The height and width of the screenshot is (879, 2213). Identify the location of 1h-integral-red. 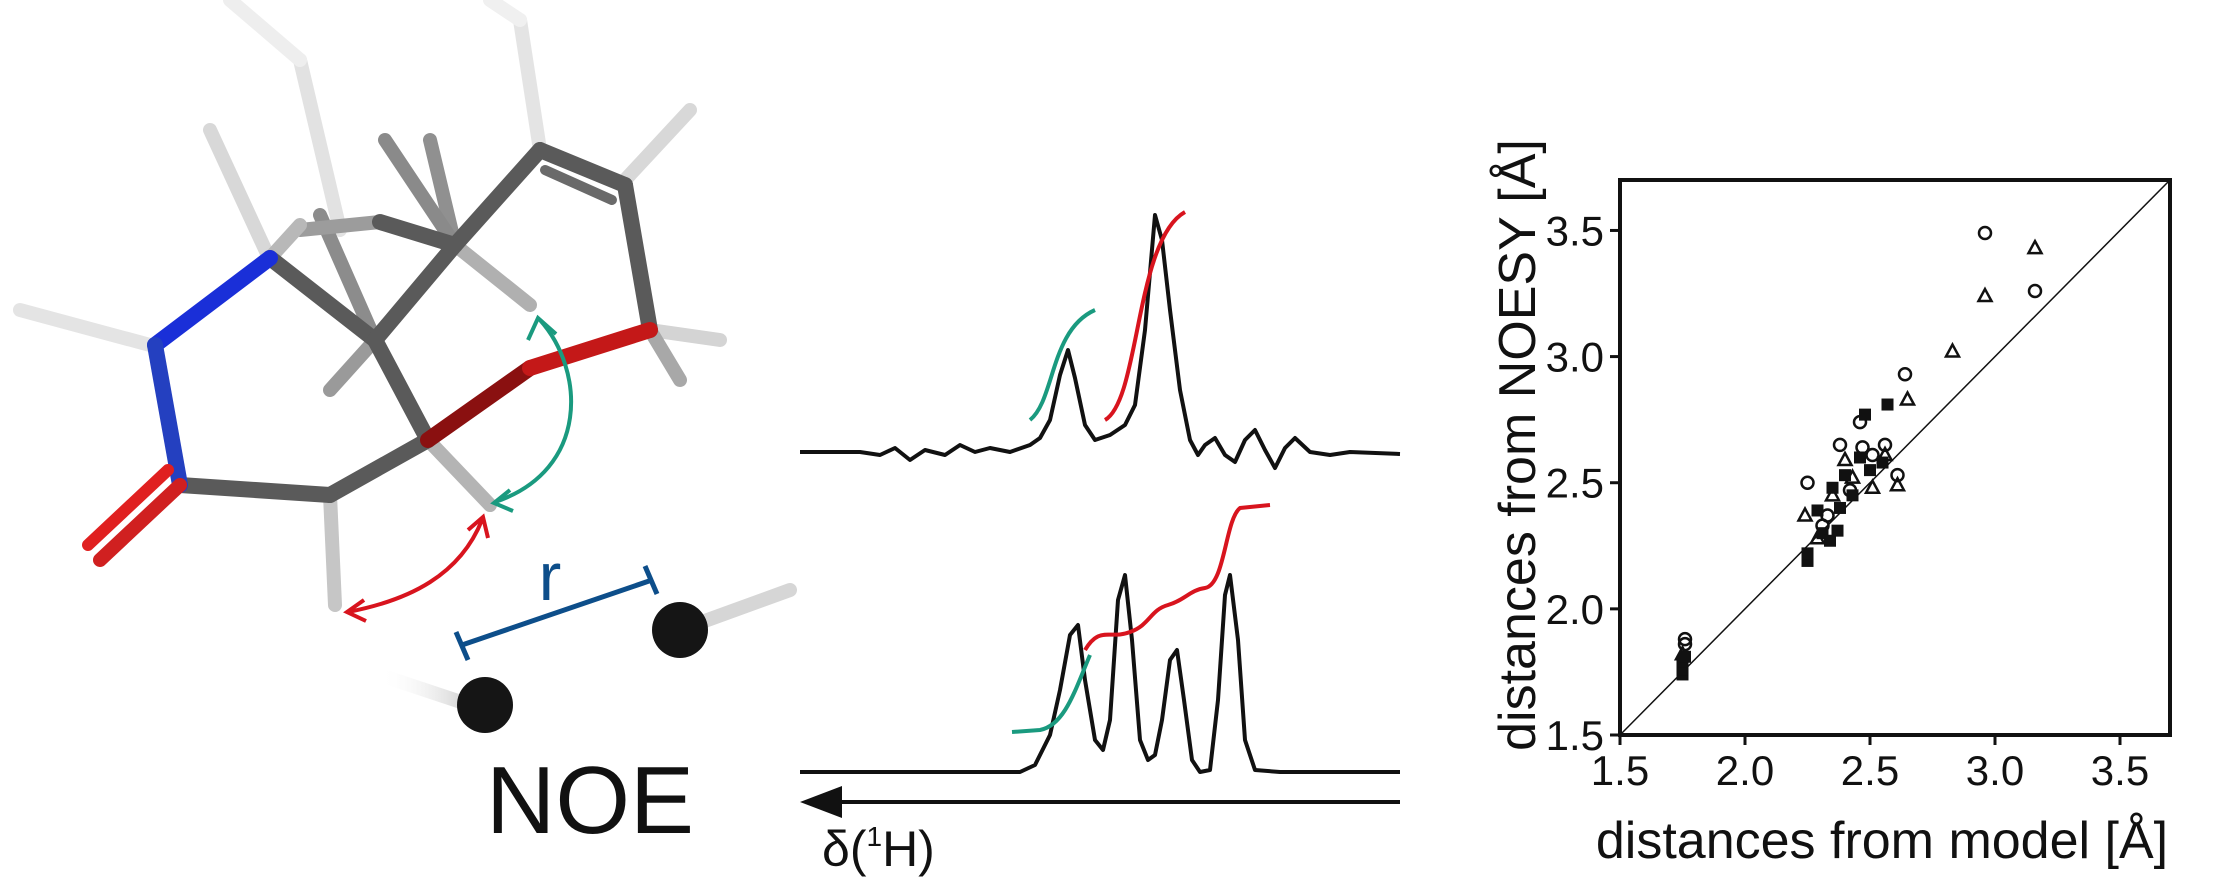
(1177, 577).